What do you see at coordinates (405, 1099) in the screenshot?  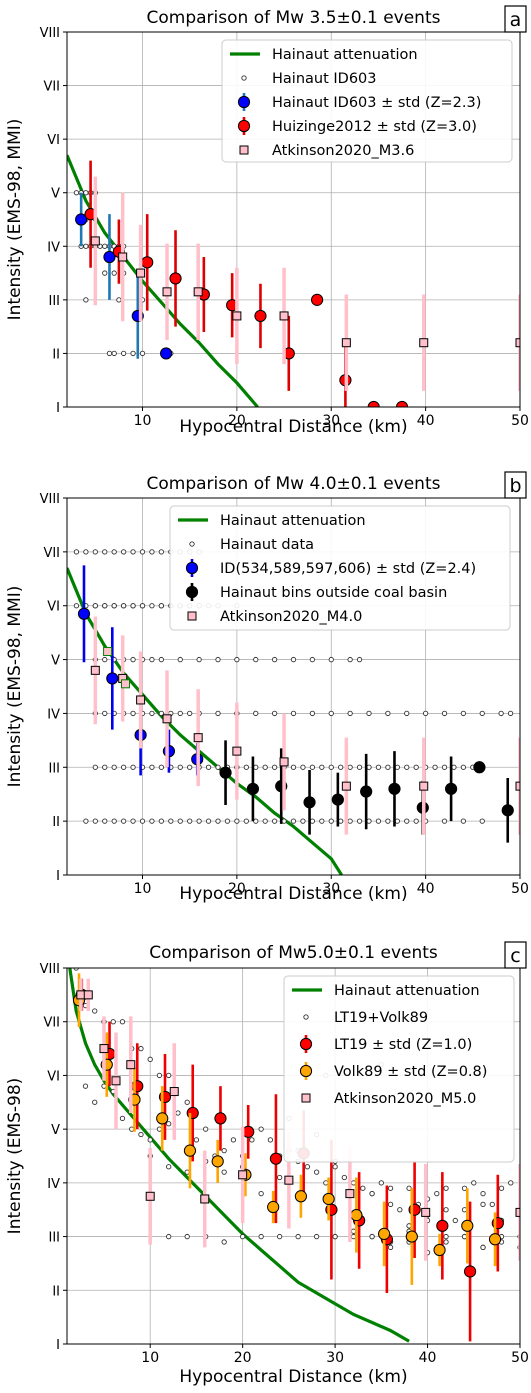 I see `legend-label: Atkinson2020_M5.0` at bounding box center [405, 1099].